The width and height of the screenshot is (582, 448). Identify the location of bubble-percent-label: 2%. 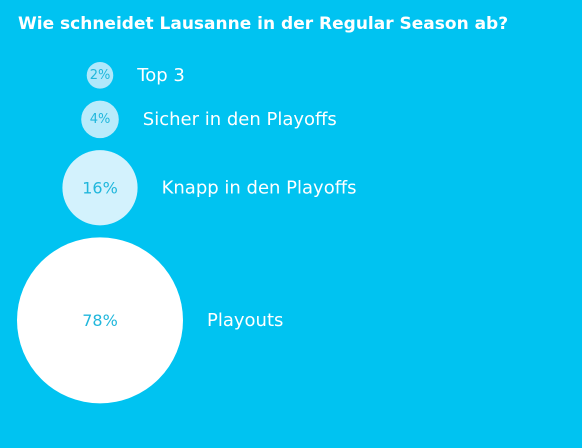
(100, 75).